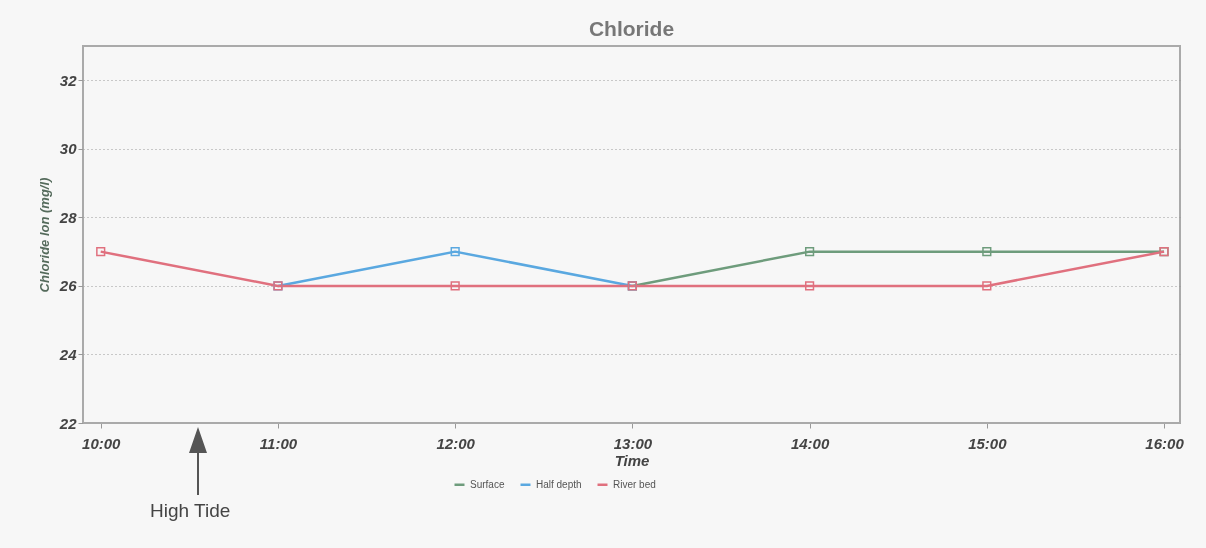 This screenshot has height=548, width=1206. What do you see at coordinates (190, 511) in the screenshot?
I see `text: High Tide` at bounding box center [190, 511].